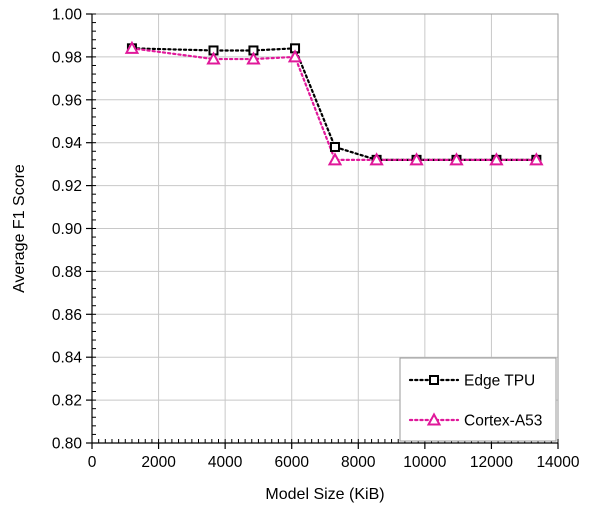 The height and width of the screenshot is (506, 608). Describe the element at coordinates (434, 419) in the screenshot. I see `legend-triangle-marker` at that location.